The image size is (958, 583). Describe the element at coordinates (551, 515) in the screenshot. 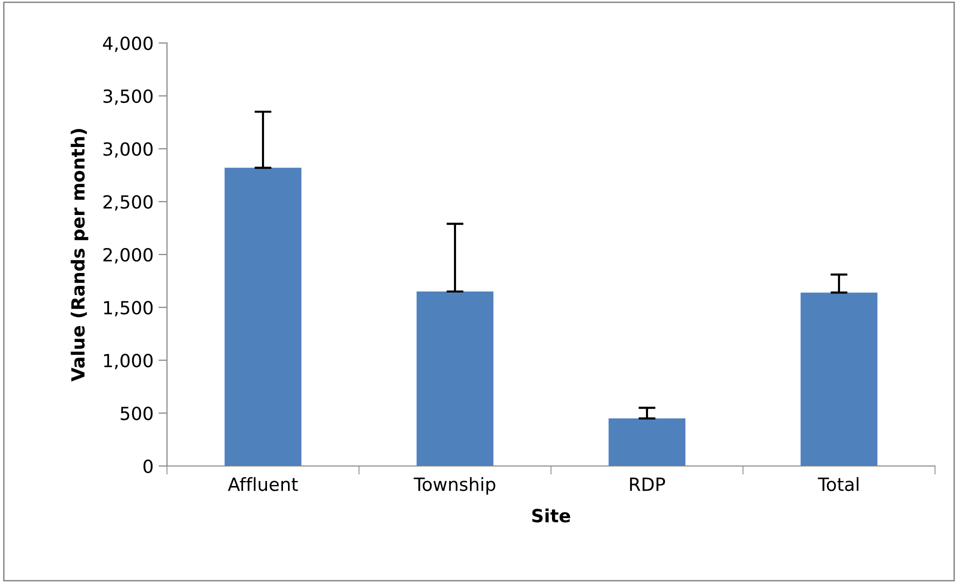

I see `x-axis-title: Site` at that location.